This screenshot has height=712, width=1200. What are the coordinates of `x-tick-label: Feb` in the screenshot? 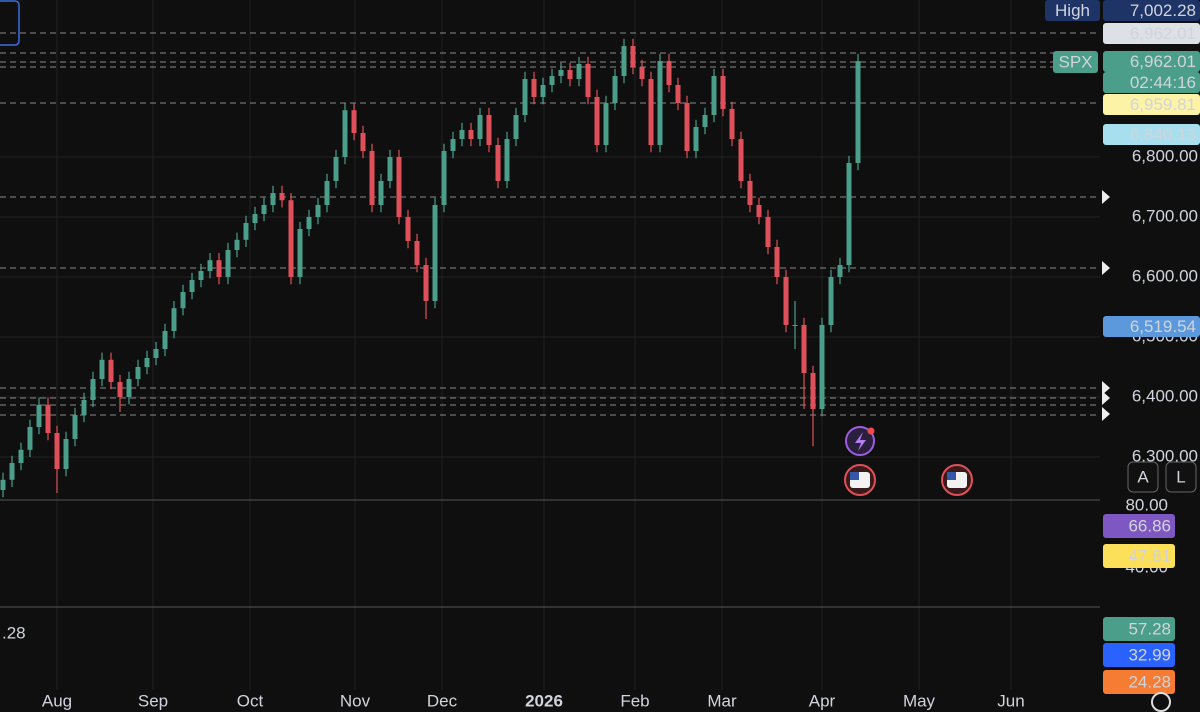 It's located at (634, 700).